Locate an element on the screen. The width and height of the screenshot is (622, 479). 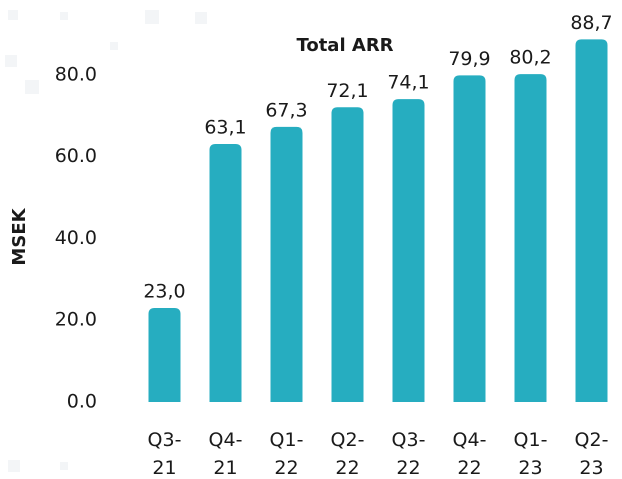
value-label: 74,1 is located at coordinates (408, 83).